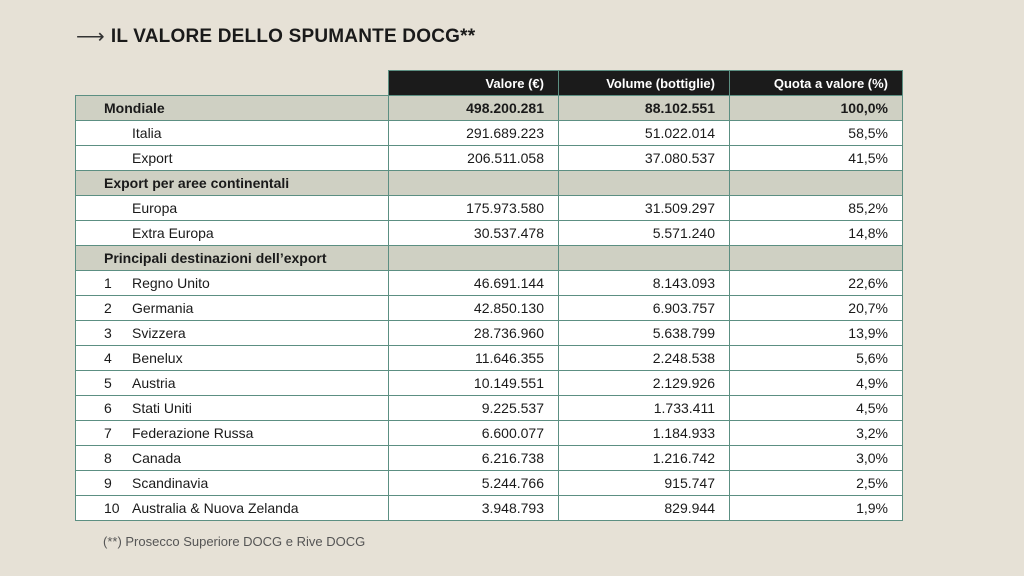  I want to click on row-label: Scandinavia, so click(170, 483).